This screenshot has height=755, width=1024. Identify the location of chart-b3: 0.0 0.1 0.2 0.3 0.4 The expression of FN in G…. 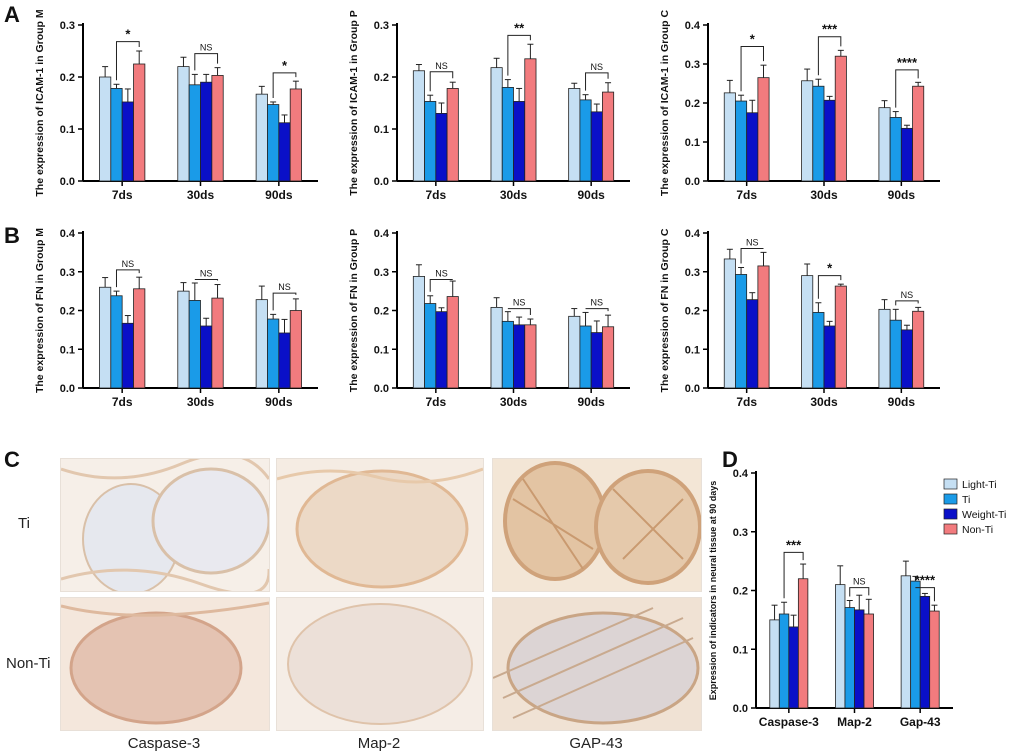
(799, 318).